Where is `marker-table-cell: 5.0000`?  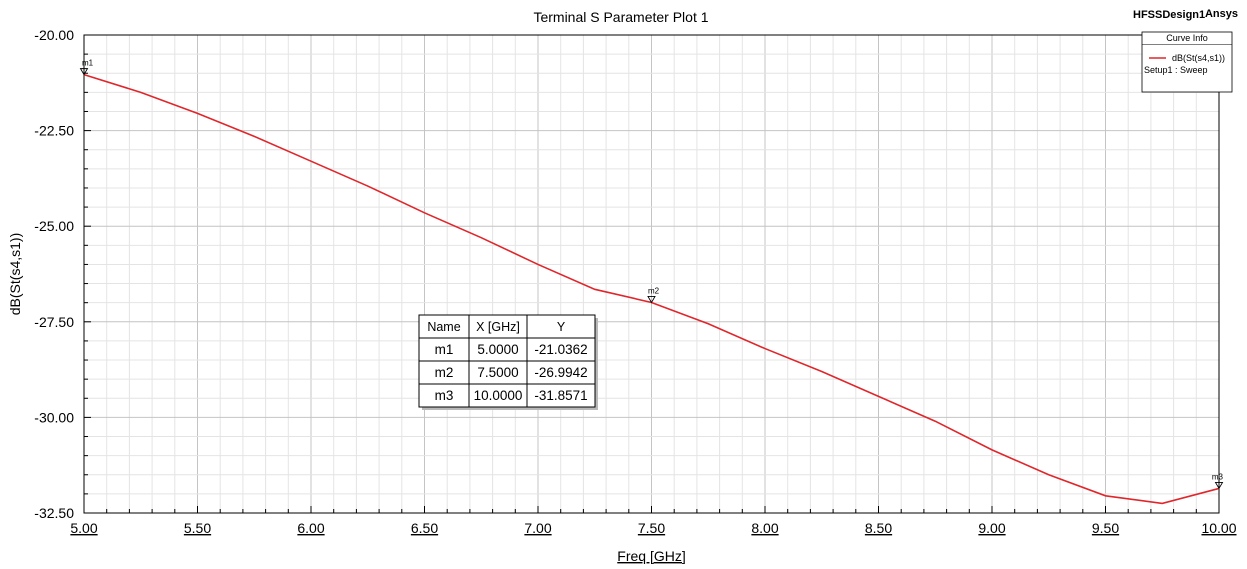
marker-table-cell: 5.0000 is located at coordinates (497, 349).